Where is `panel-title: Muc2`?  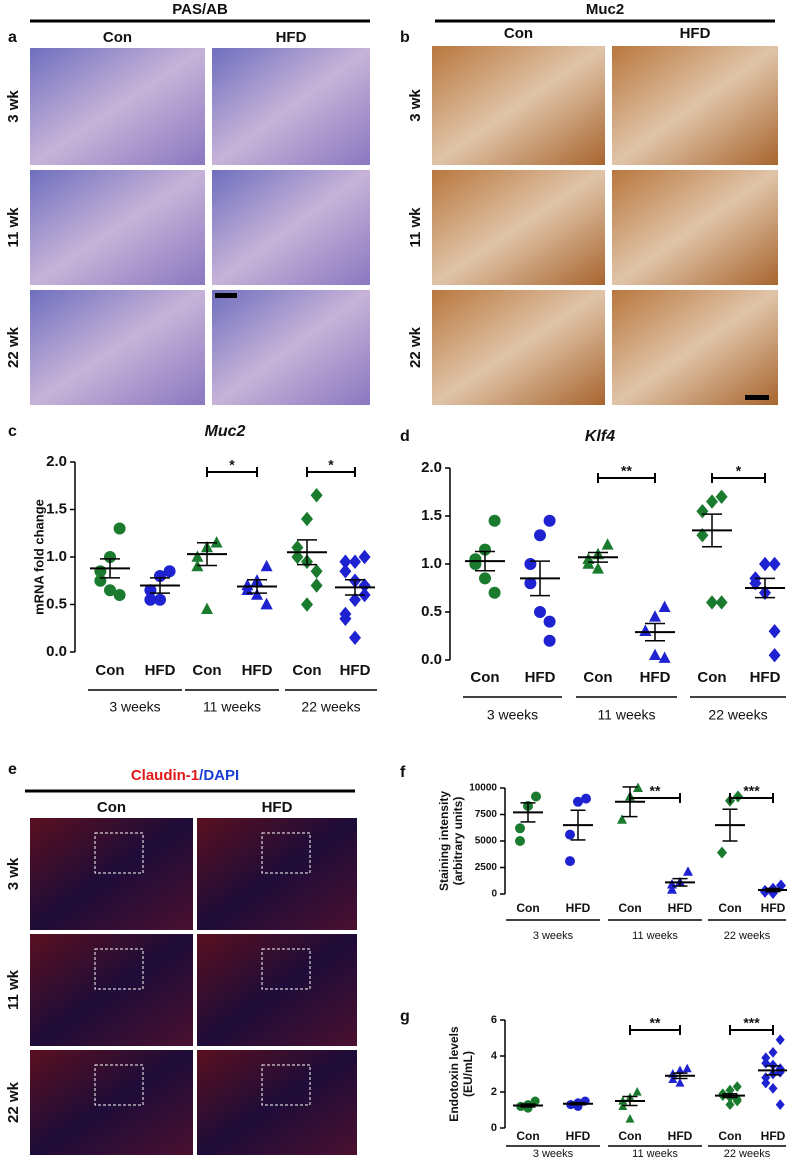 panel-title: Muc2 is located at coordinates (605, 9).